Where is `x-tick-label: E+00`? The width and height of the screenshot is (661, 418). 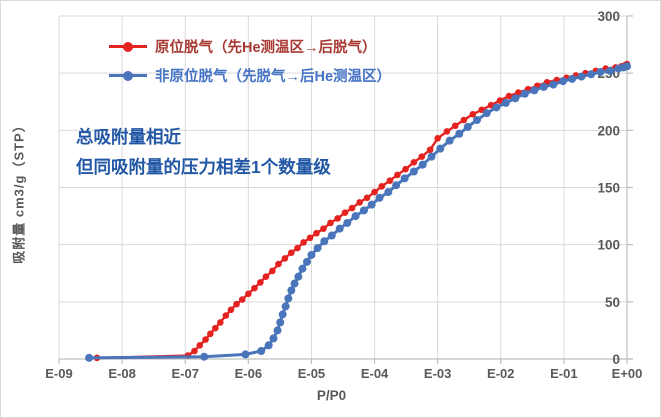
x-tick-label: E+00 is located at coordinates (627, 373).